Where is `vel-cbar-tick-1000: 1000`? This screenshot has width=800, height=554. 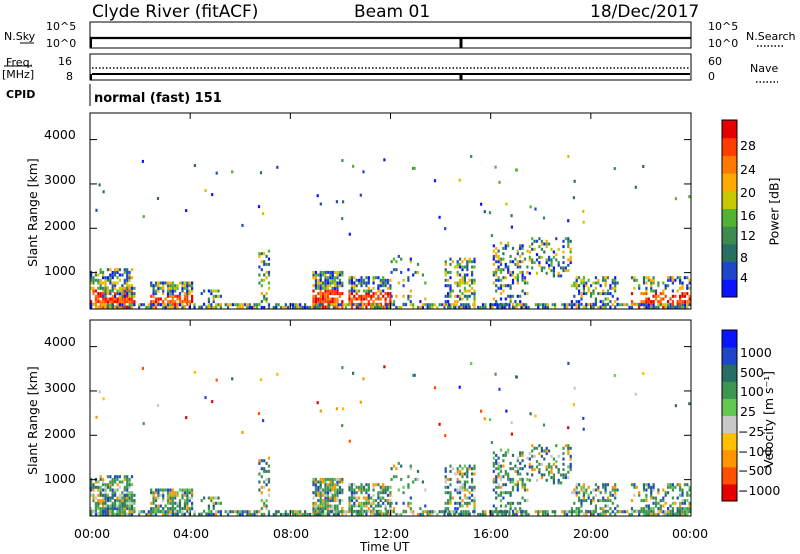
vel-cbar-tick-1000: 1000 is located at coordinates (756, 352).